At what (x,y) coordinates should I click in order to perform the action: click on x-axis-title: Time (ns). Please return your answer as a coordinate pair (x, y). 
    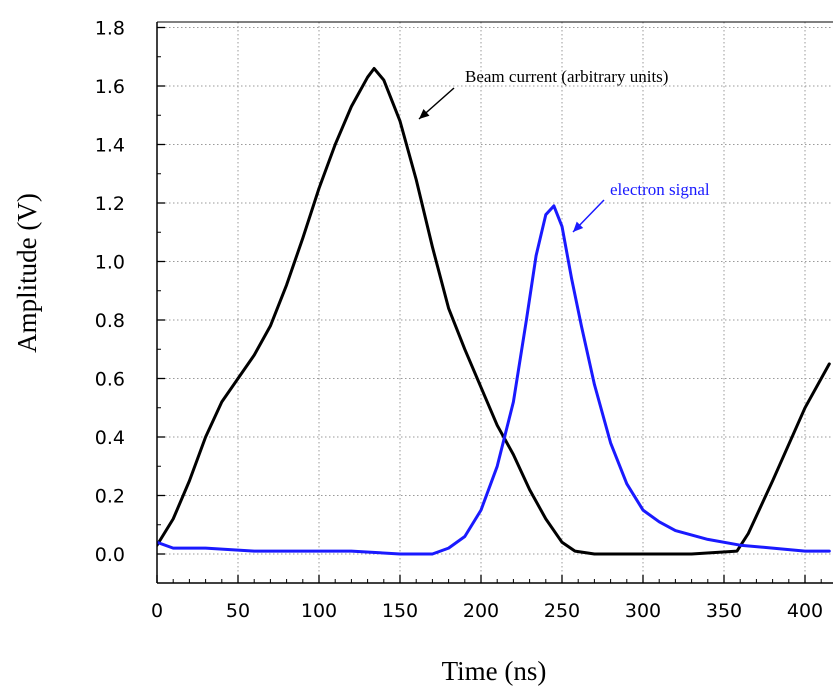
    Looking at the image, I should click on (494, 671).